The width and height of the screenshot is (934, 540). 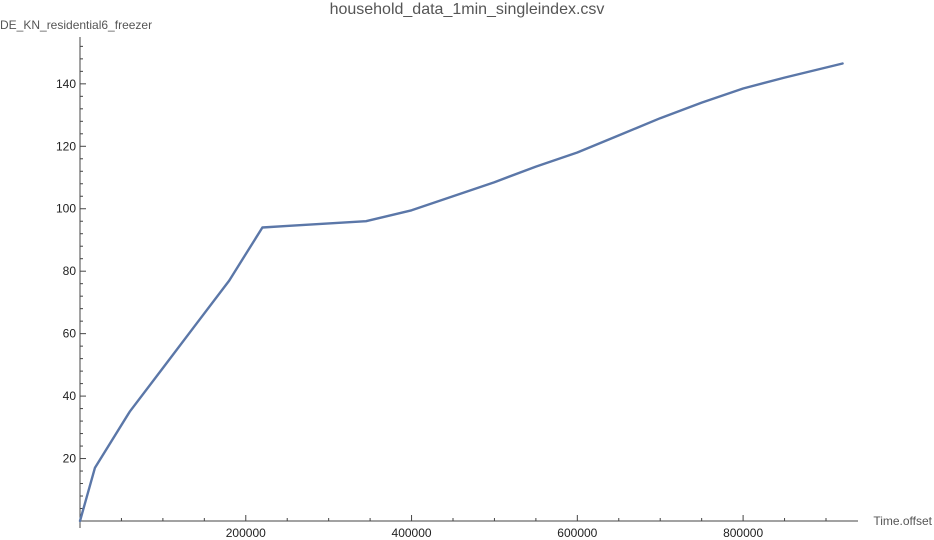 I want to click on y-tick-label: 80, so click(x=70, y=271).